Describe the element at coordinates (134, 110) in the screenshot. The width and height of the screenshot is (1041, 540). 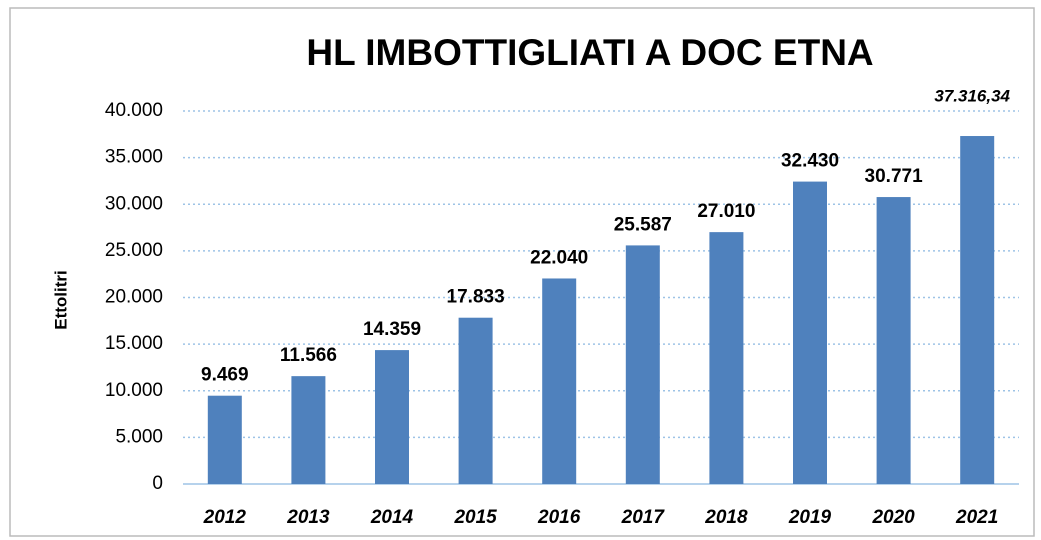
I see `y-tick-label: 40.000` at that location.